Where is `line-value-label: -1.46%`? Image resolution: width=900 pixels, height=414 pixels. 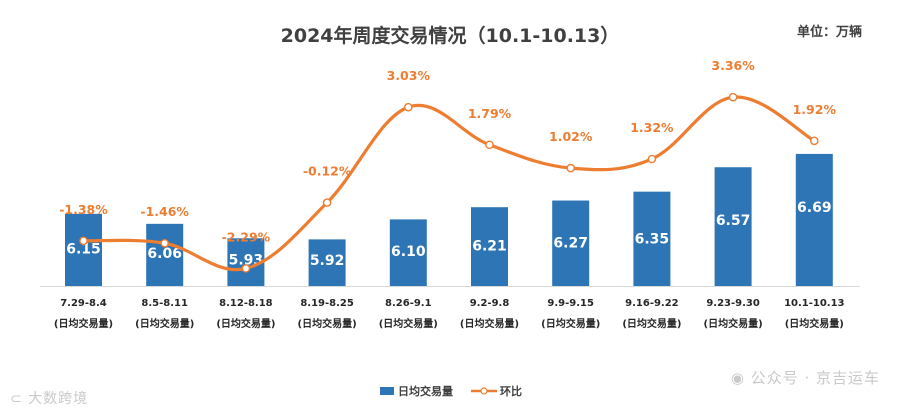
line-value-label: -1.46% is located at coordinates (164, 211).